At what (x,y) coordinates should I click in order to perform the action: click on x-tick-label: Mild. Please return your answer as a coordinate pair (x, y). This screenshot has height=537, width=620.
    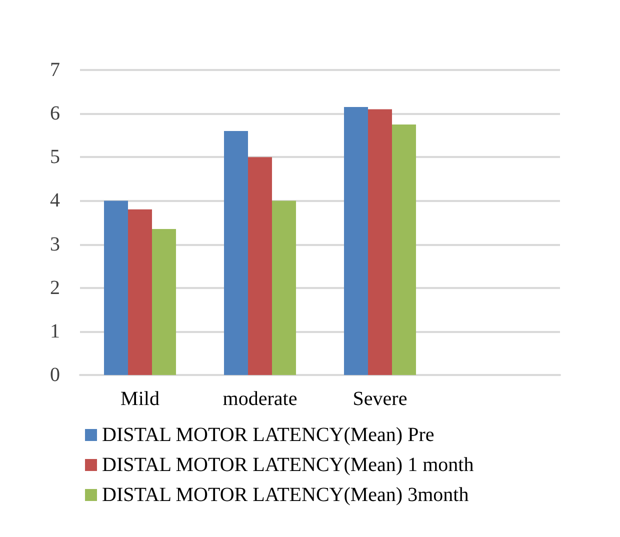
    Looking at the image, I should click on (140, 399).